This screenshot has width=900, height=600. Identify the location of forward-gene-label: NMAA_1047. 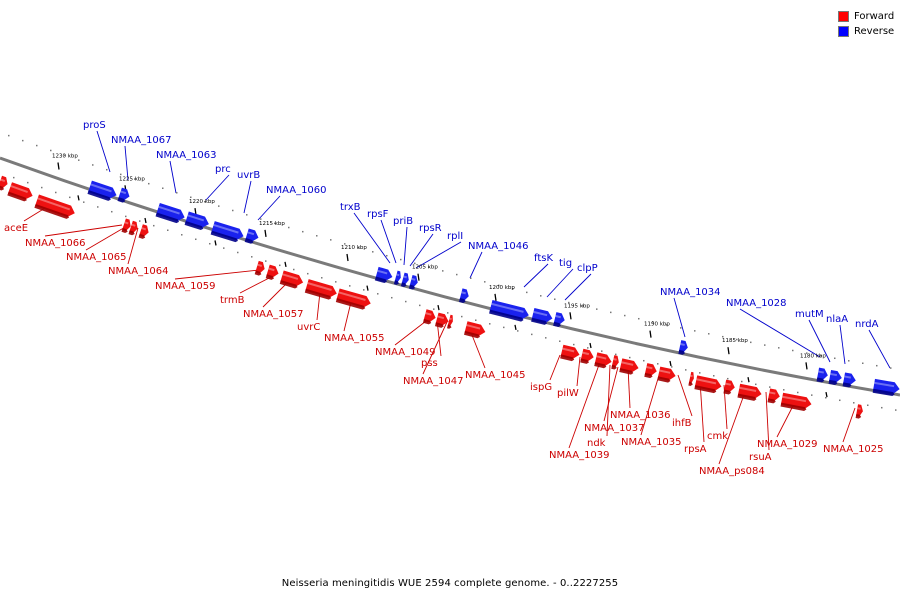
(433, 381).